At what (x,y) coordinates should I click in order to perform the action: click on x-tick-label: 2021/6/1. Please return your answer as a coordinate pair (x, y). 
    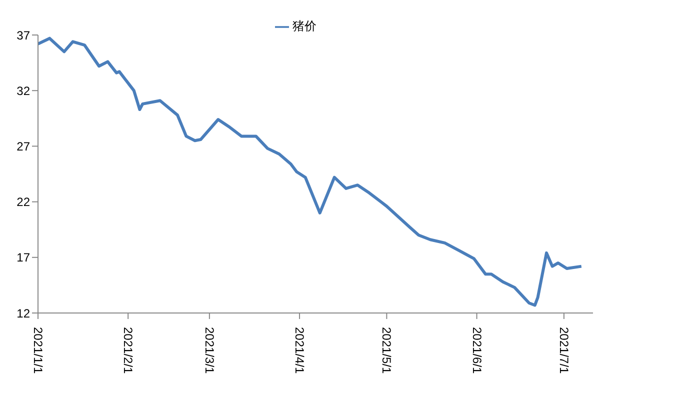
    Looking at the image, I should click on (477, 350).